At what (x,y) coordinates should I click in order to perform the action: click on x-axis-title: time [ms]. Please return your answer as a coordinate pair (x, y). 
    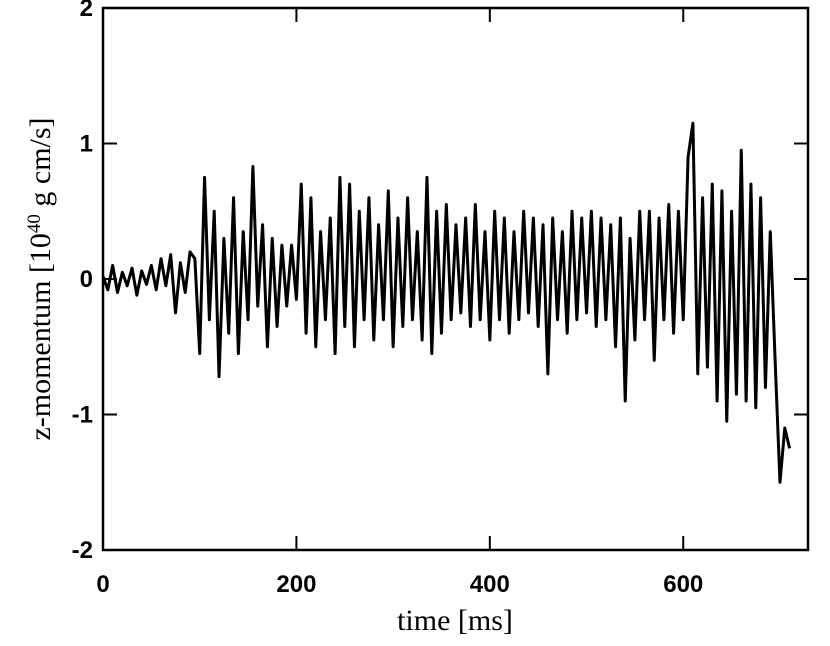
    Looking at the image, I should click on (455, 620).